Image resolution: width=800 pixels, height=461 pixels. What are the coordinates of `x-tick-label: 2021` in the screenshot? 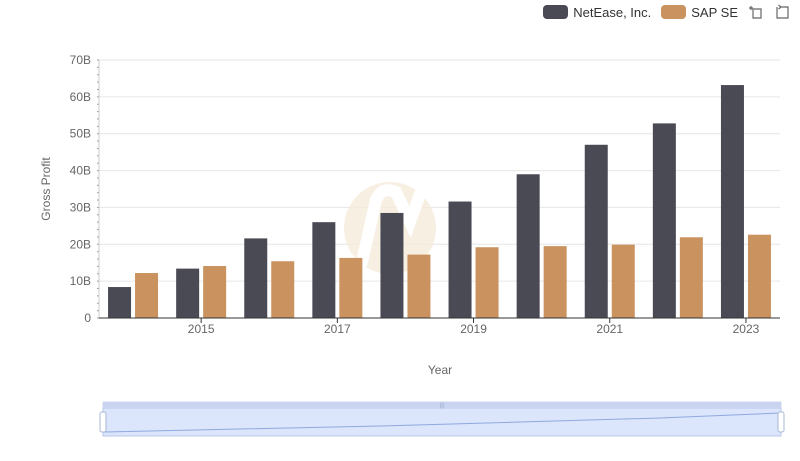 It's located at (609, 329).